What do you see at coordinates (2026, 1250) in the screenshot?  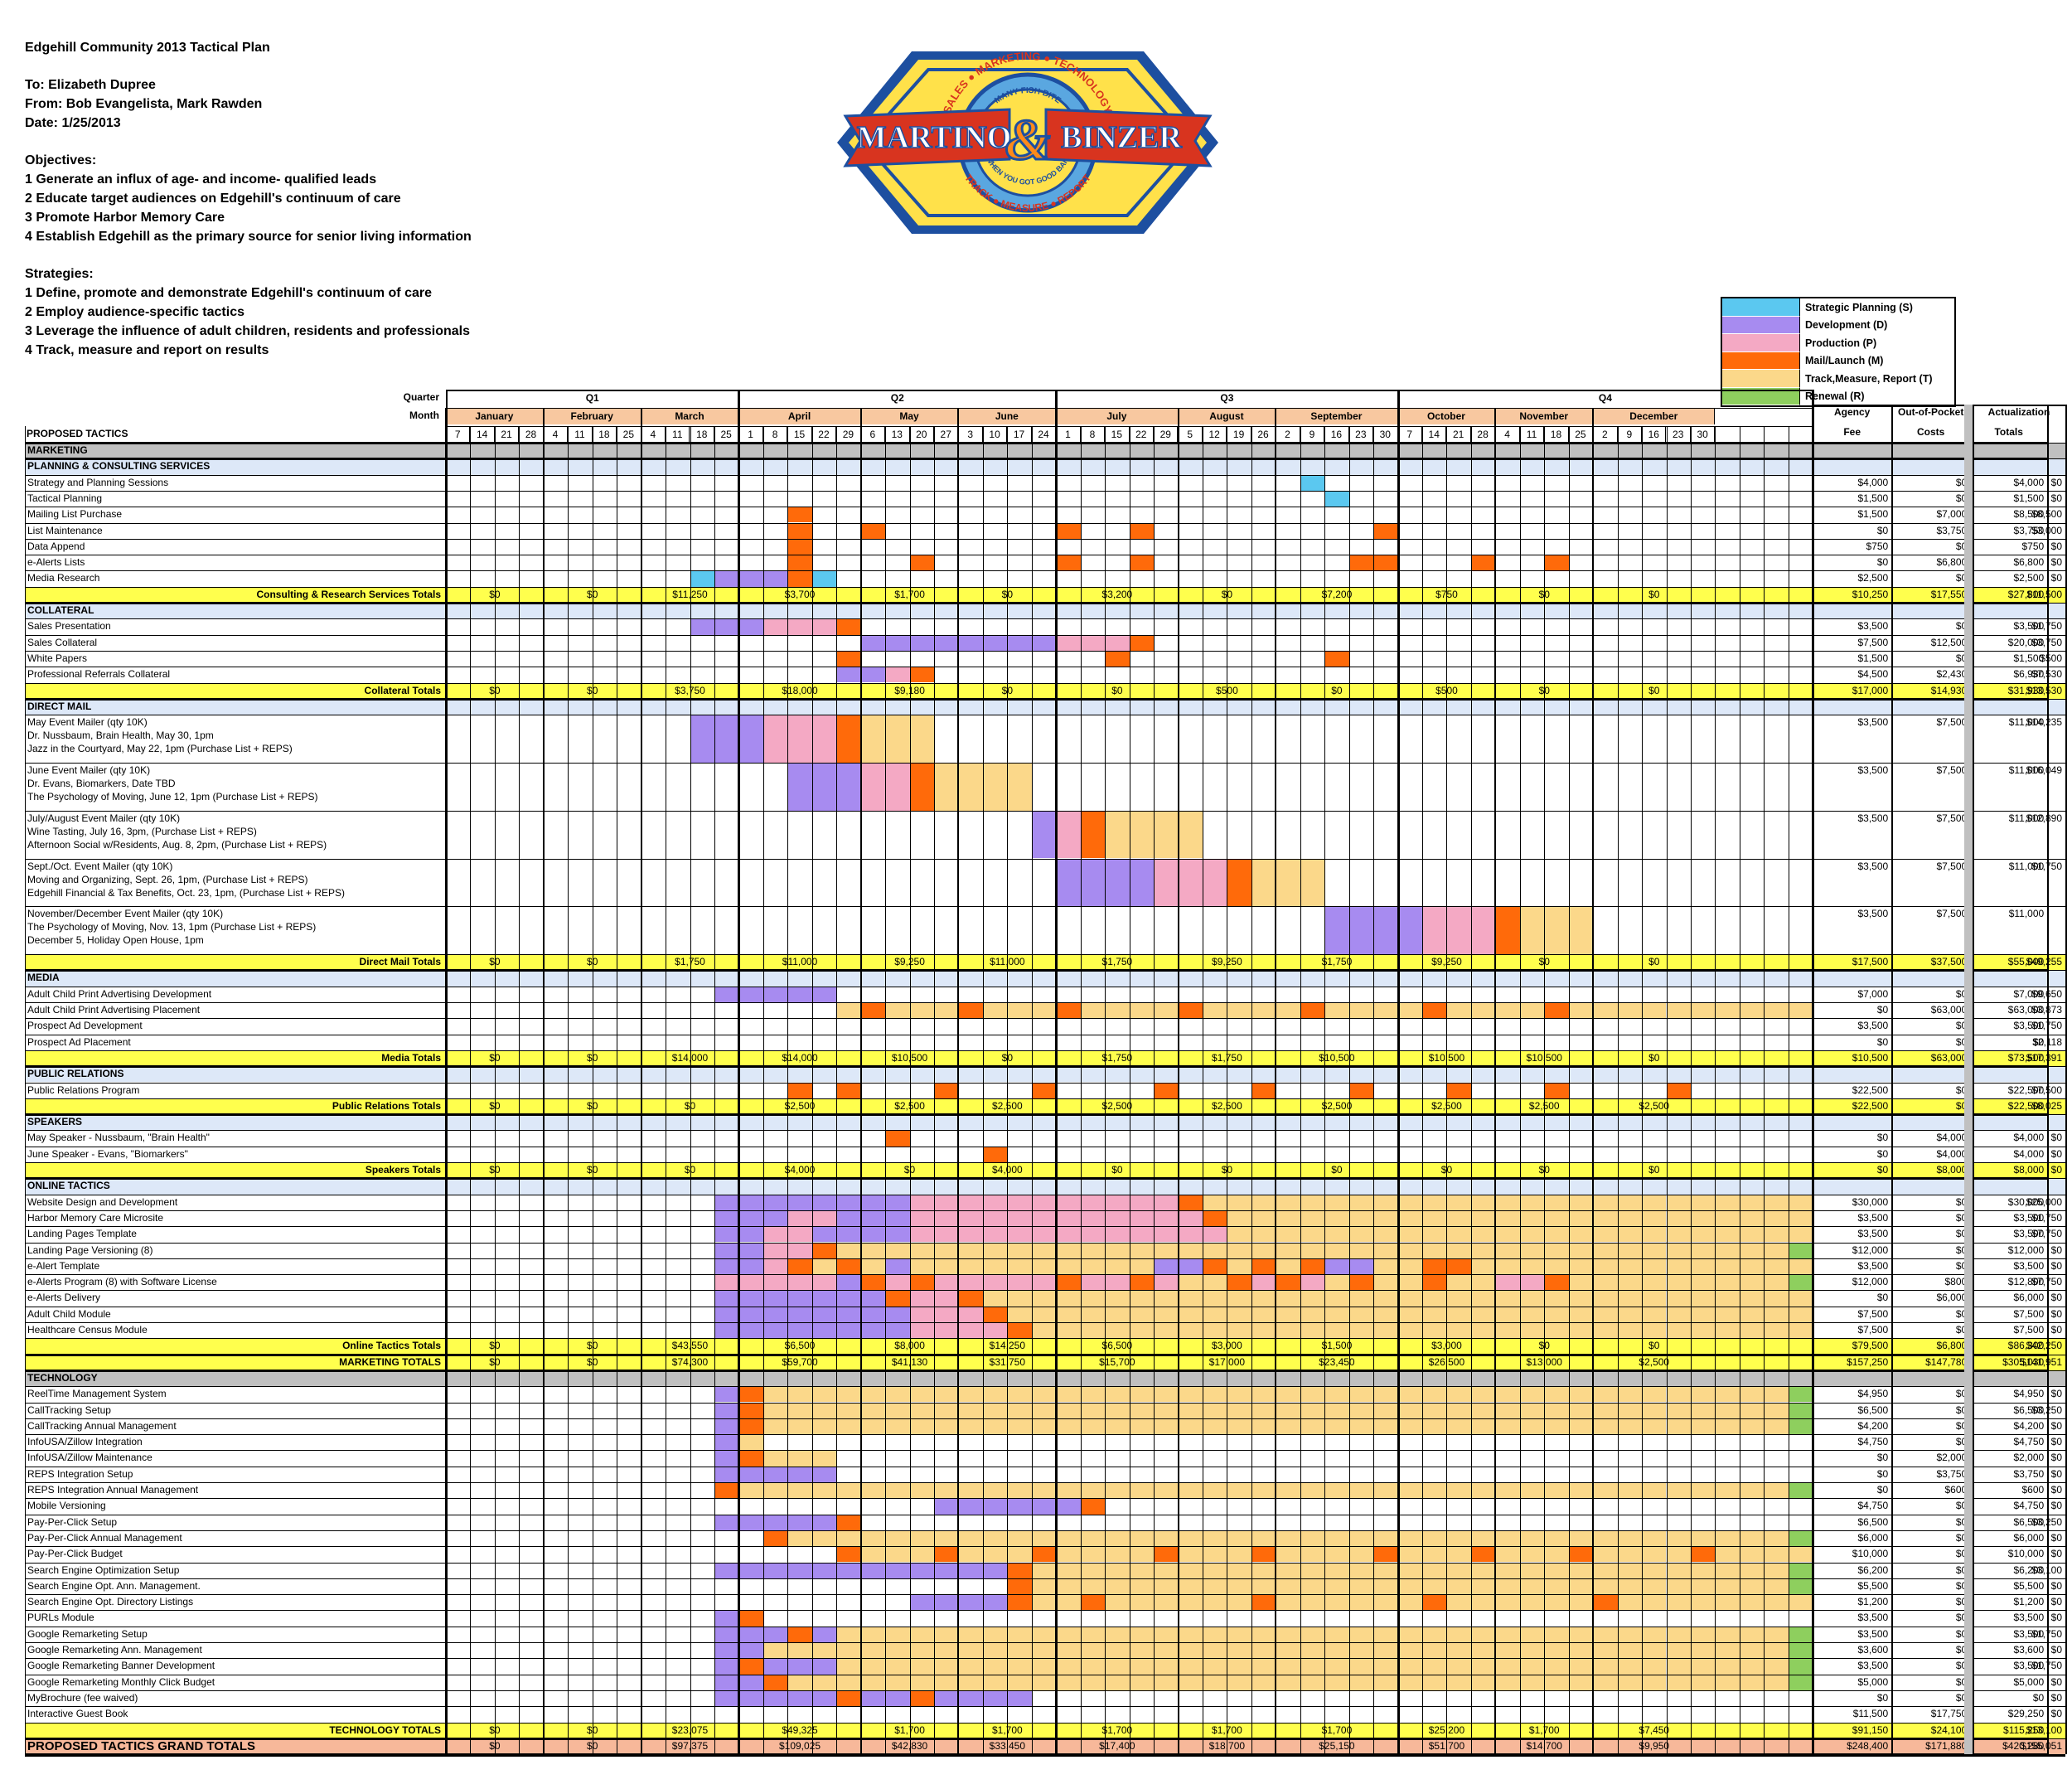 I see `total-cost: $12,000` at bounding box center [2026, 1250].